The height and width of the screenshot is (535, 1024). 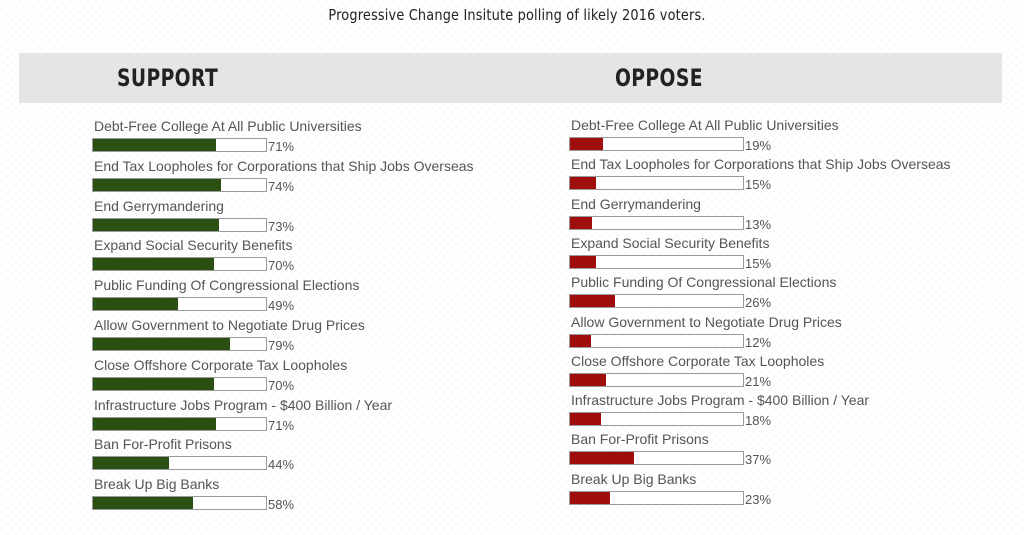 What do you see at coordinates (634, 478) in the screenshot?
I see `oppose-bar-label: Break Up Big Banks` at bounding box center [634, 478].